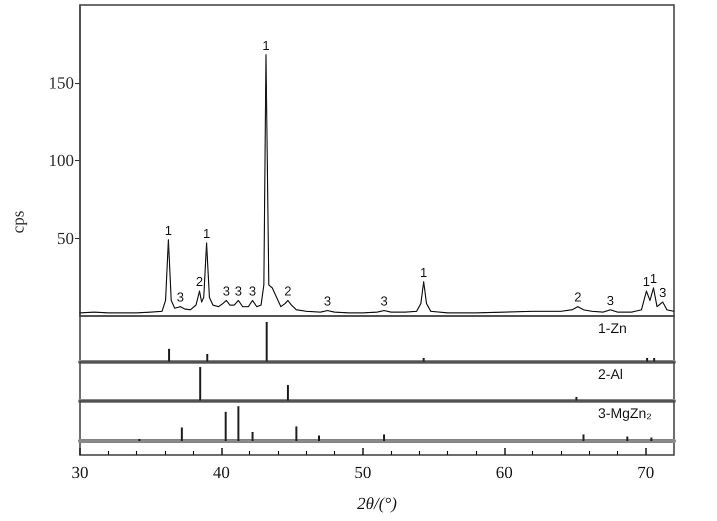 The height and width of the screenshot is (521, 717). Describe the element at coordinates (61, 82) in the screenshot. I see `y-tick-label: 150` at that location.